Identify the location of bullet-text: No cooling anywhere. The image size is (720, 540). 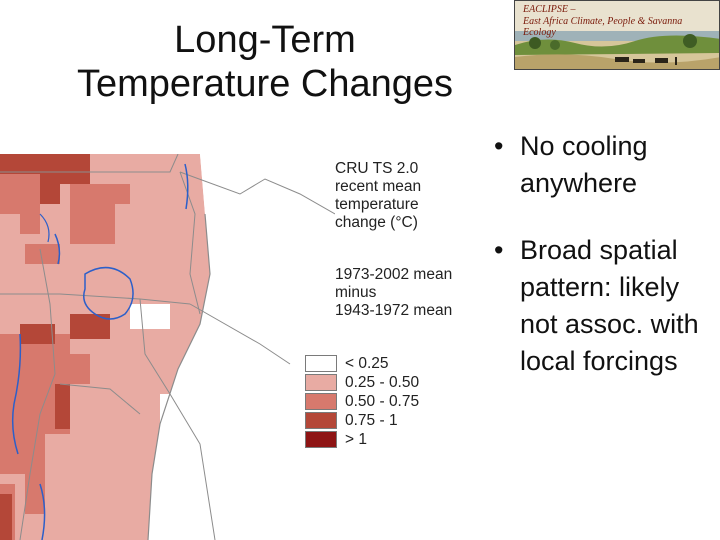
(584, 164).